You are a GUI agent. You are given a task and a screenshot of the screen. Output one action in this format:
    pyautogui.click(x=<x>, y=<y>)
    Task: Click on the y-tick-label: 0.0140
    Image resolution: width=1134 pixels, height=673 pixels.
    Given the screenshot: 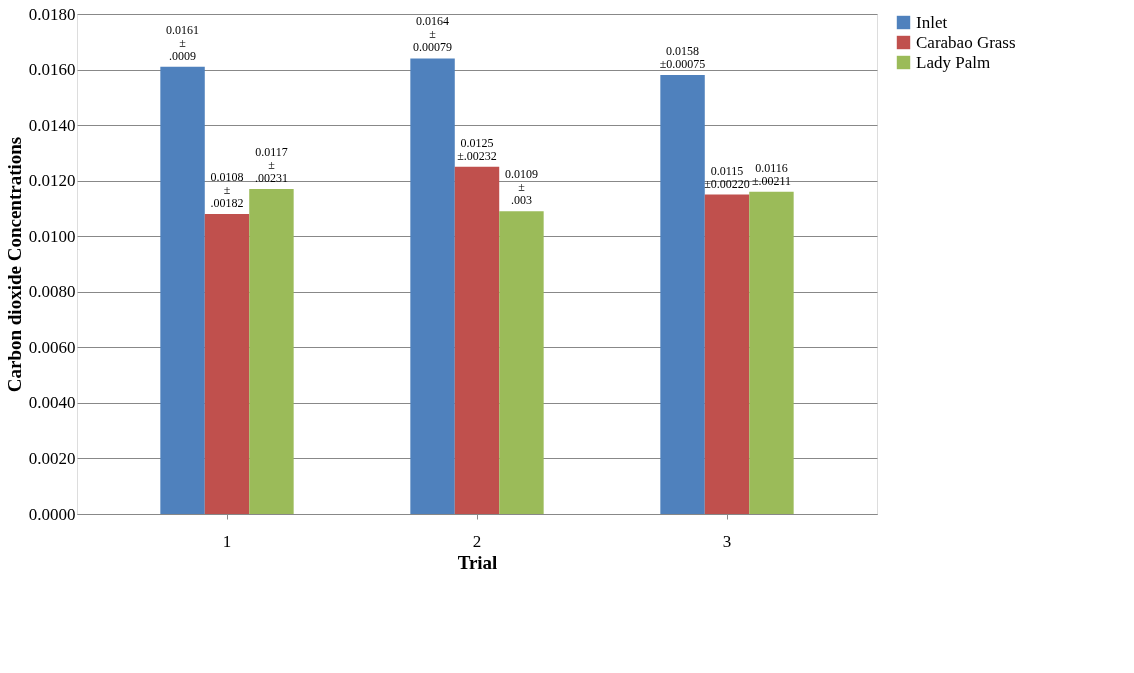 What is the action you would take?
    pyautogui.click(x=52, y=125)
    